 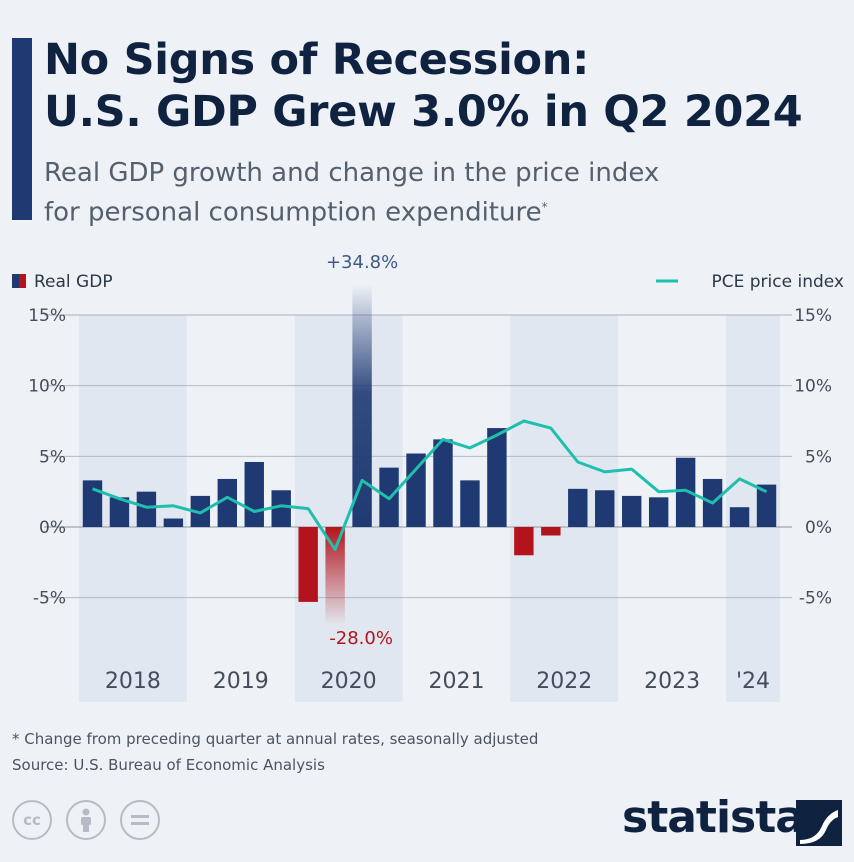 I want to click on y-tick-label-left: 0%, so click(x=52, y=528).